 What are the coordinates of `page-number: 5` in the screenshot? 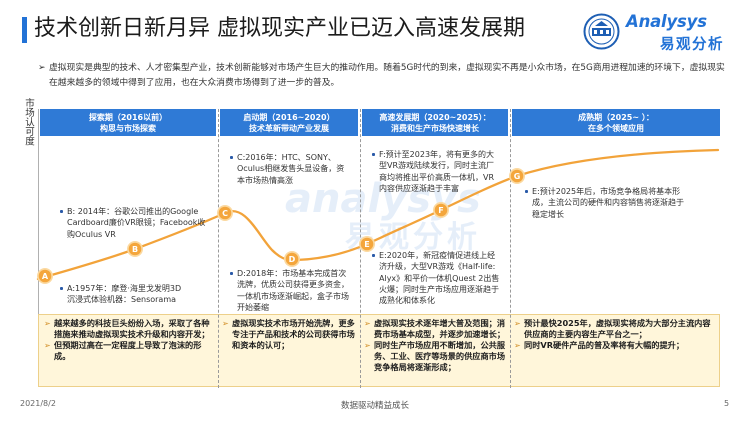 It's located at (727, 403).